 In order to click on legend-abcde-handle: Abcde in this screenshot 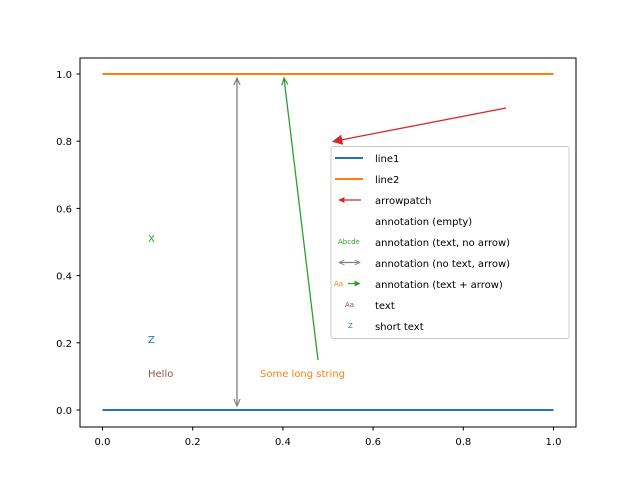, I will do `click(349, 242)`.